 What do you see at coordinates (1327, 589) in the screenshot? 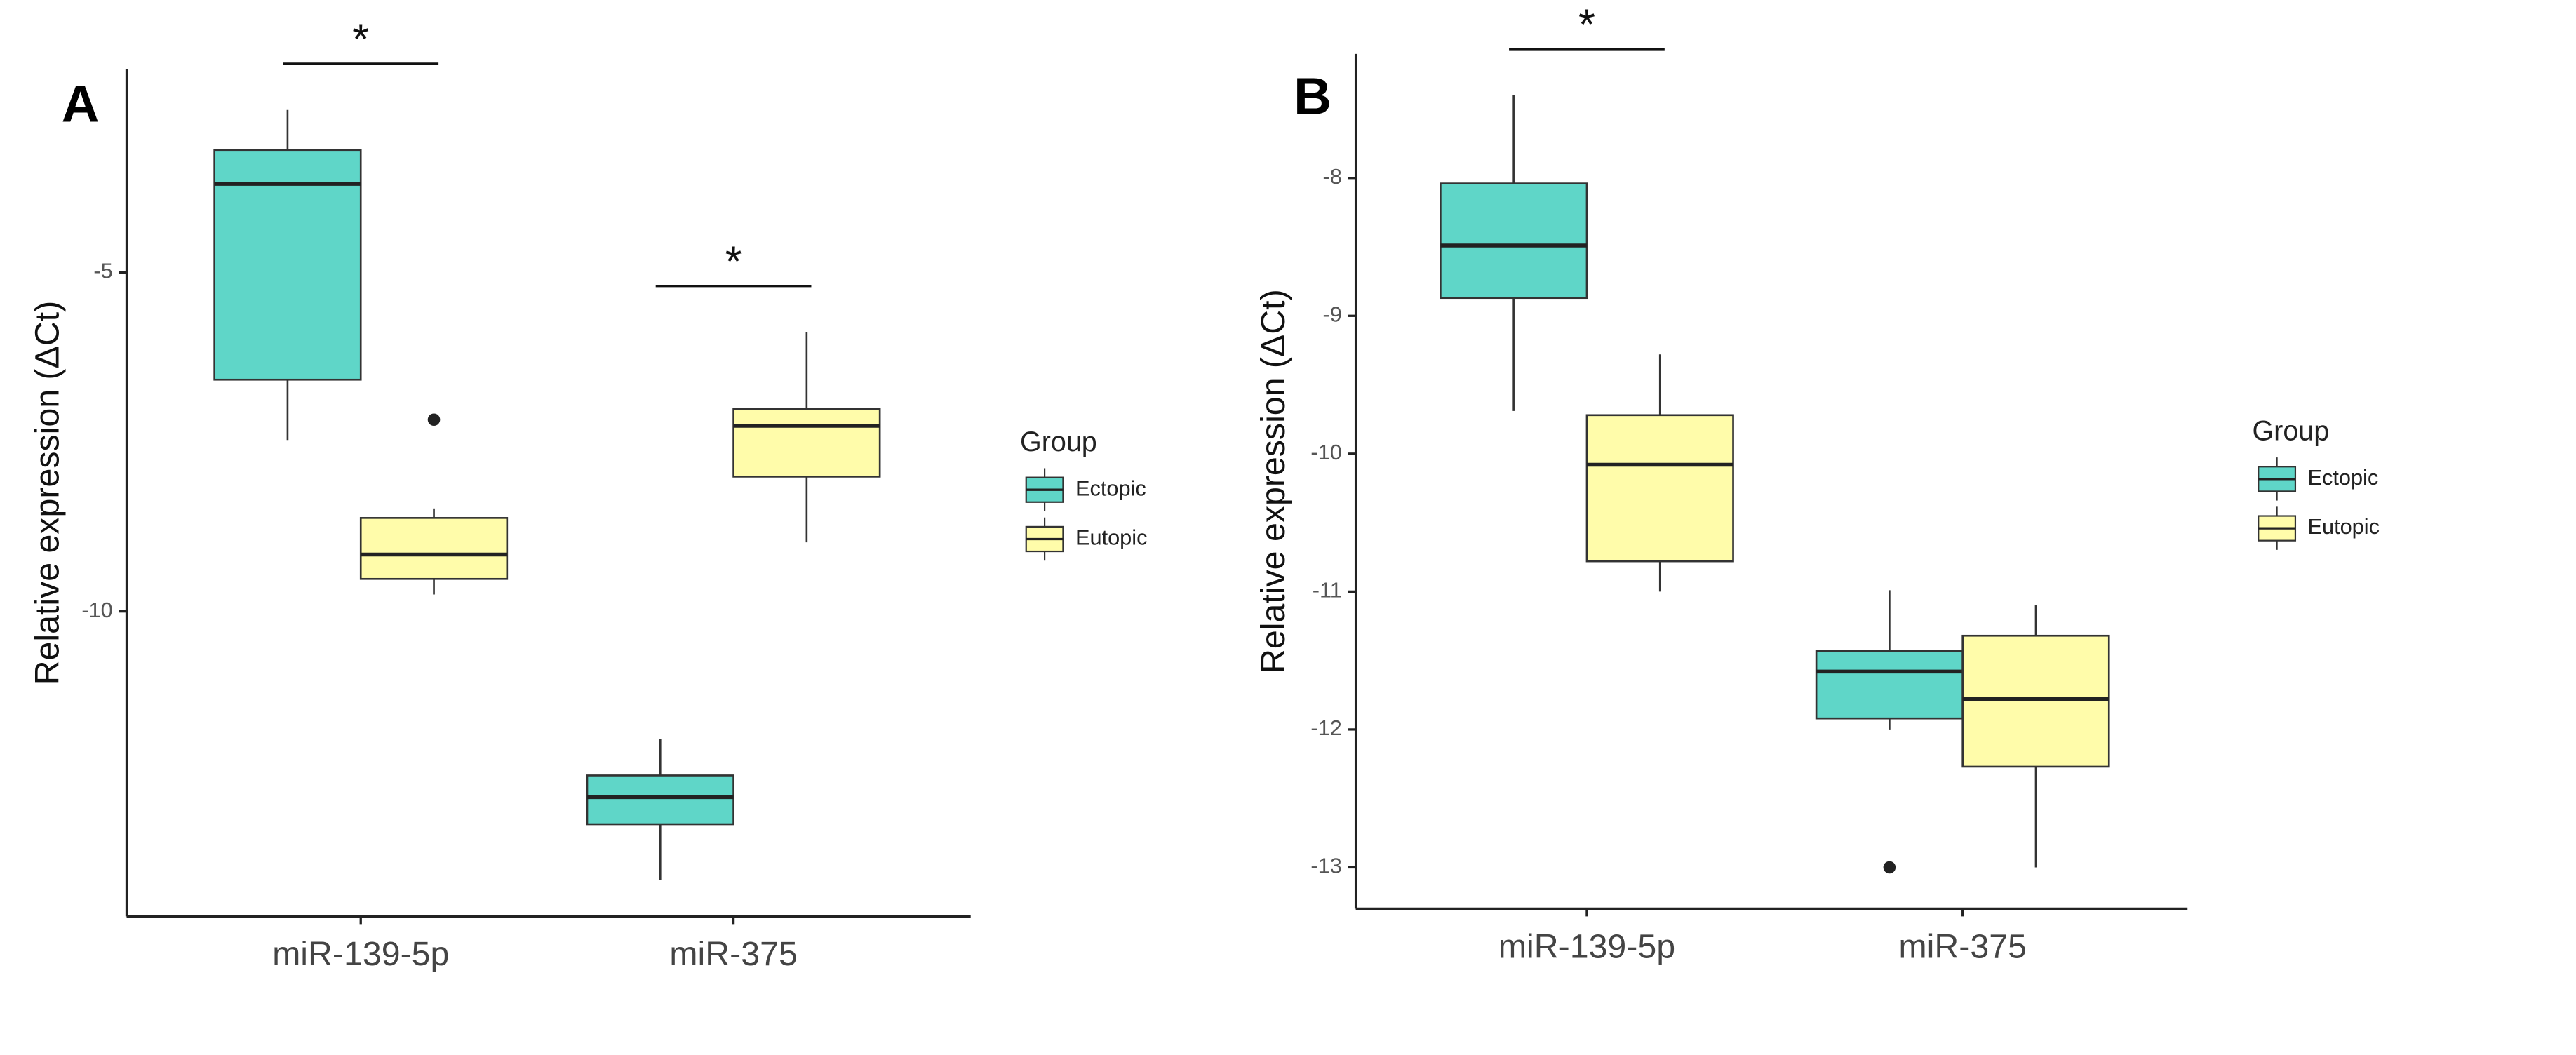
I see `y-tick-label: -11` at bounding box center [1327, 589].